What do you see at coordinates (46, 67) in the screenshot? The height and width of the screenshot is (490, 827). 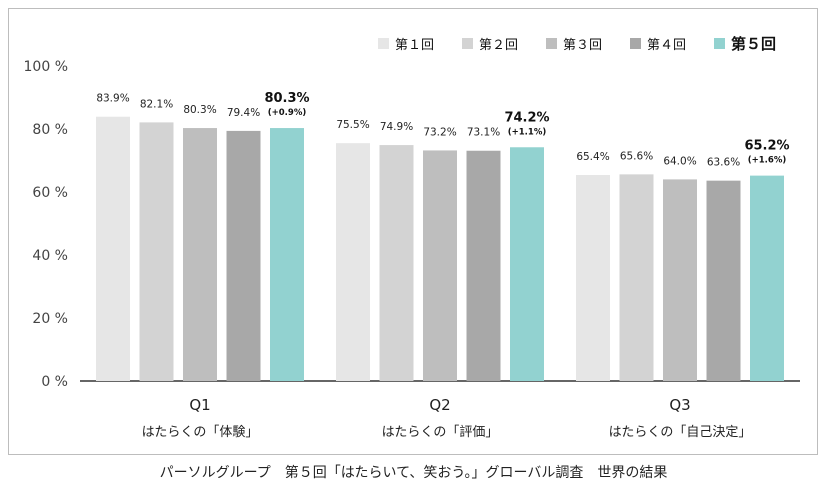 I see `y-tick-label: 100 %` at bounding box center [46, 67].